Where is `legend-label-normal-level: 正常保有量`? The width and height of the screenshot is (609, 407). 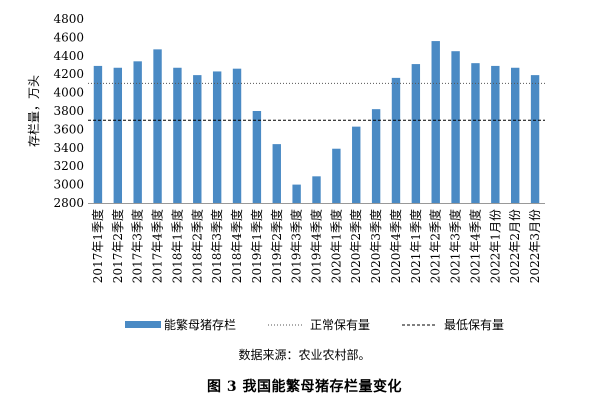
legend-label-normal-level: 正常保有量 is located at coordinates (340, 325).